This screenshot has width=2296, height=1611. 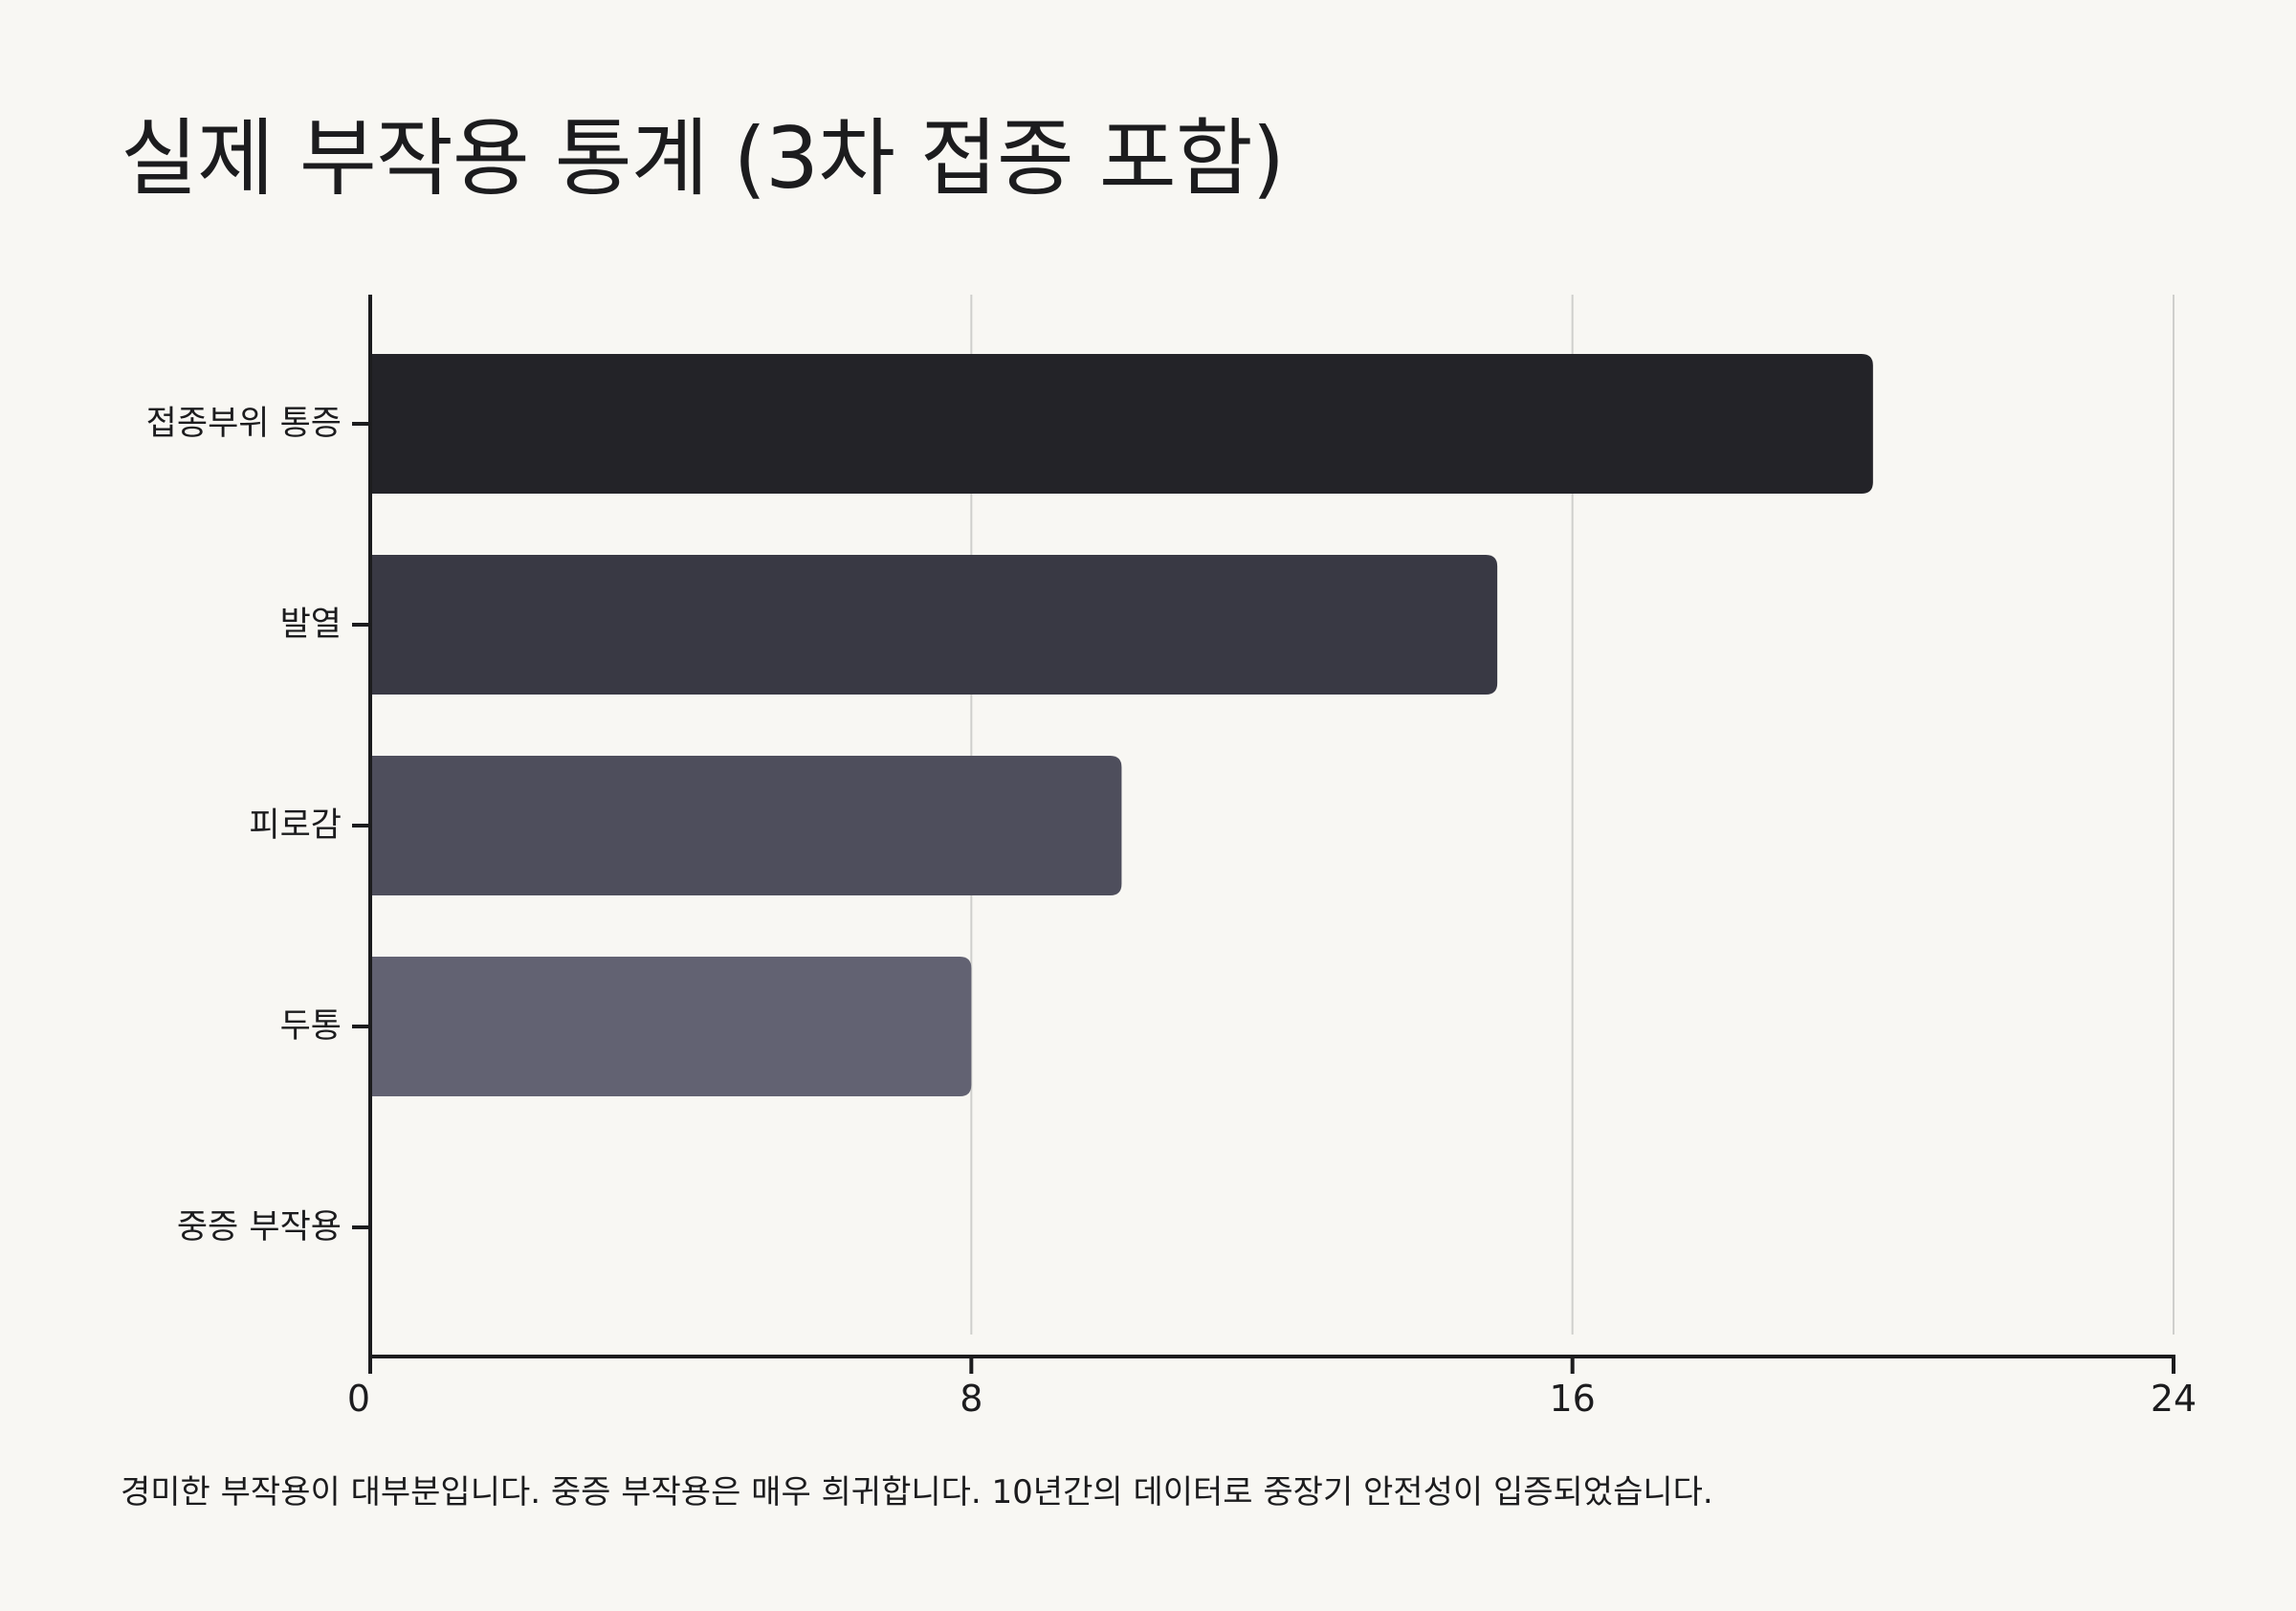 What do you see at coordinates (2174, 1399) in the screenshot?
I see `x-tick-label: 24` at bounding box center [2174, 1399].